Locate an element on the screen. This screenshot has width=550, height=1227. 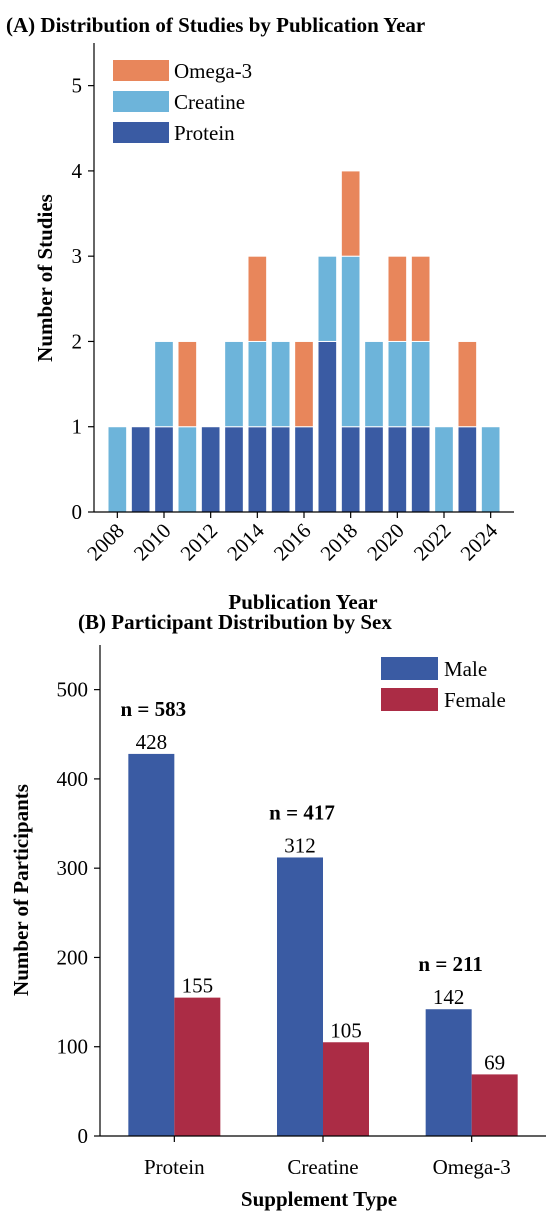
x-tick-label: 2018 is located at coordinates (339, 542).